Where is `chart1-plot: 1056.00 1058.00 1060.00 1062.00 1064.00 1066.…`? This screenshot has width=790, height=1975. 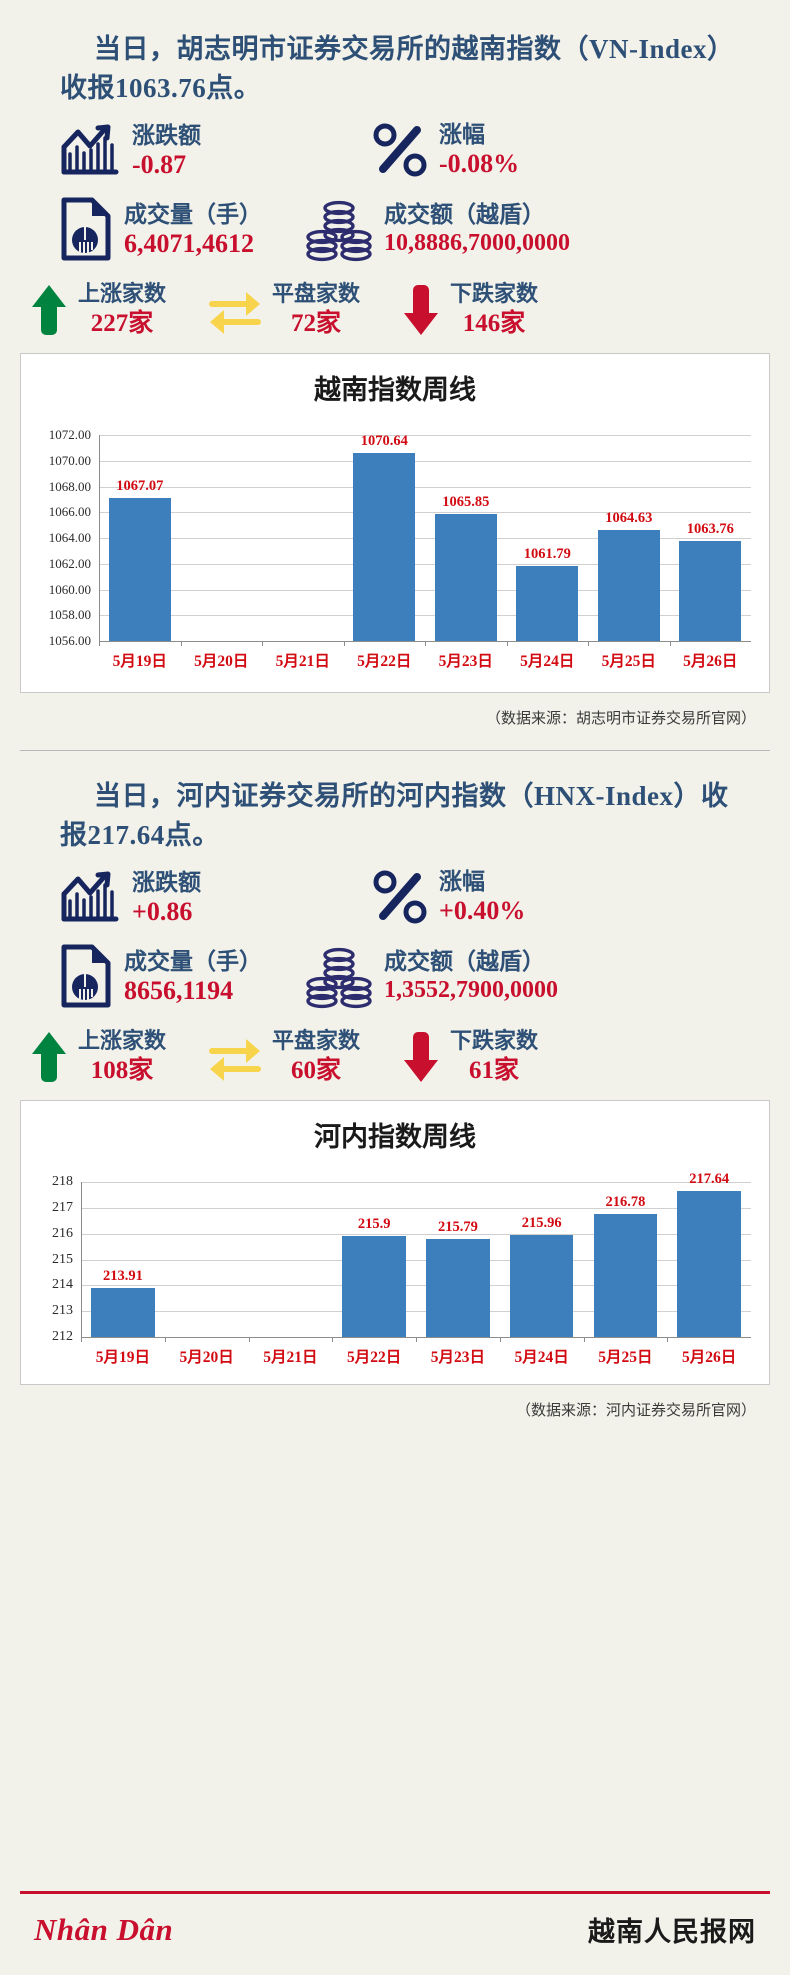
chart1-plot: 1056.00 1058.00 1060.00 1062.00 1064.00 1066.… is located at coordinates (395, 547).